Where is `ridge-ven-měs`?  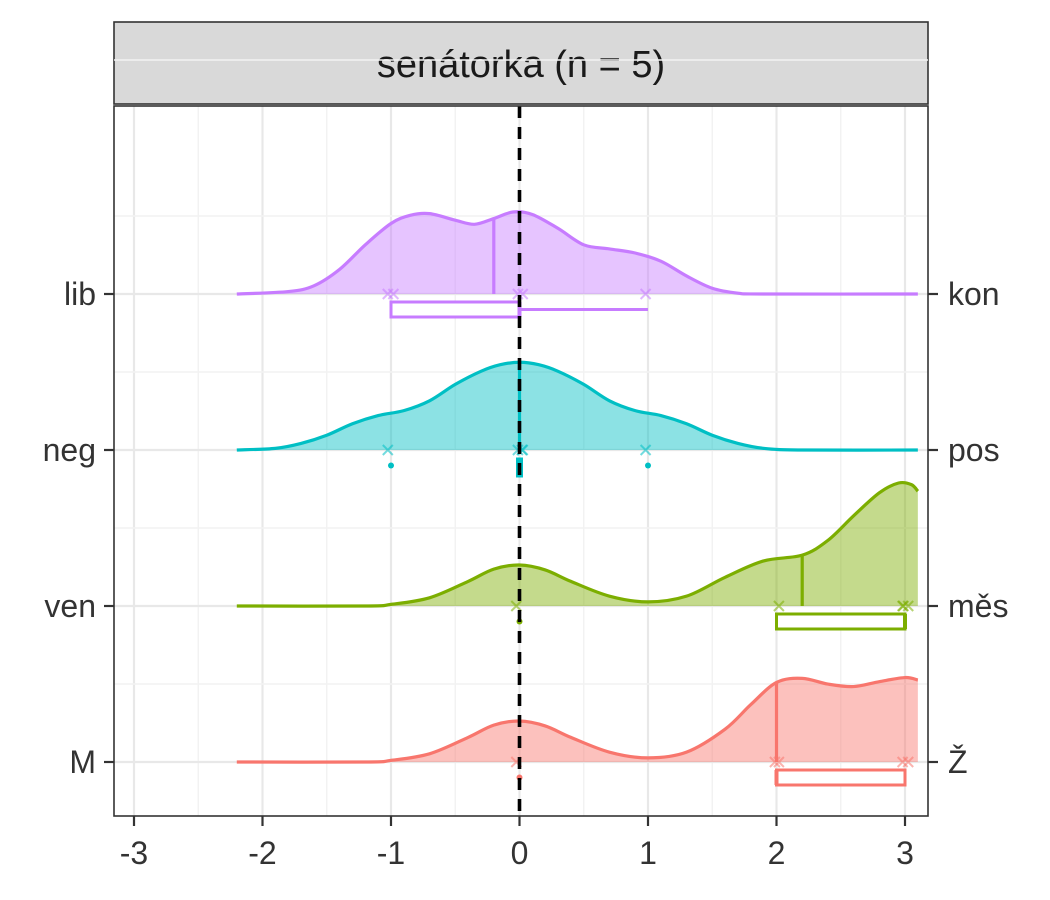
ridge-ven-měs is located at coordinates (578, 555).